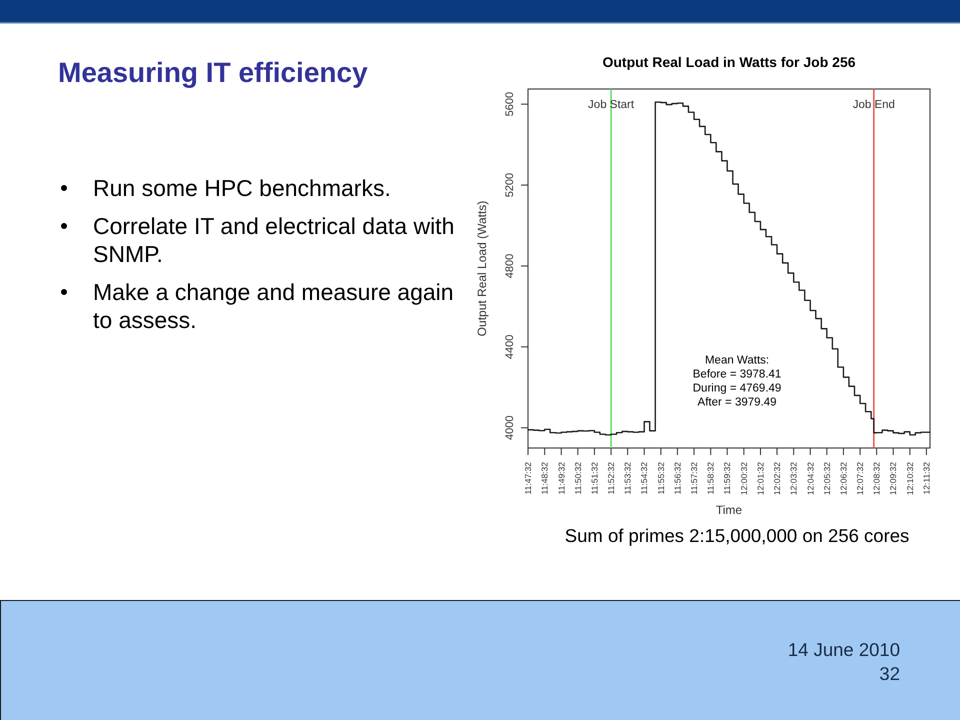  Describe the element at coordinates (873, 105) in the screenshot. I see `ref-line-label: Job End` at that location.